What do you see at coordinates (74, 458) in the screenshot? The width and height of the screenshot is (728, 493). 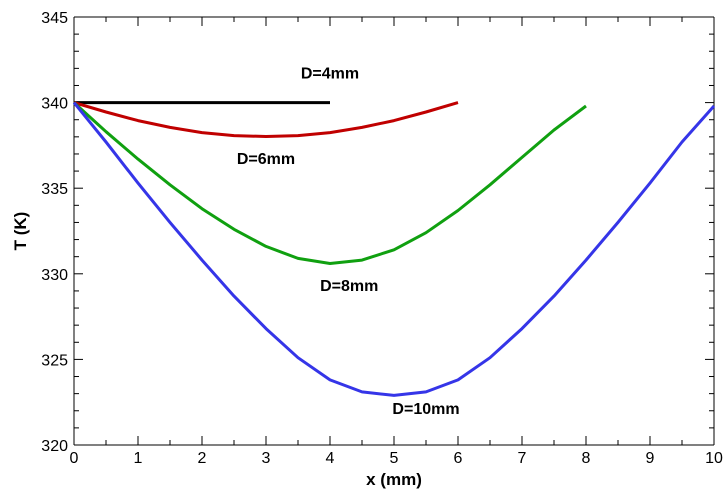 I see `x-tick-label: 0` at bounding box center [74, 458].